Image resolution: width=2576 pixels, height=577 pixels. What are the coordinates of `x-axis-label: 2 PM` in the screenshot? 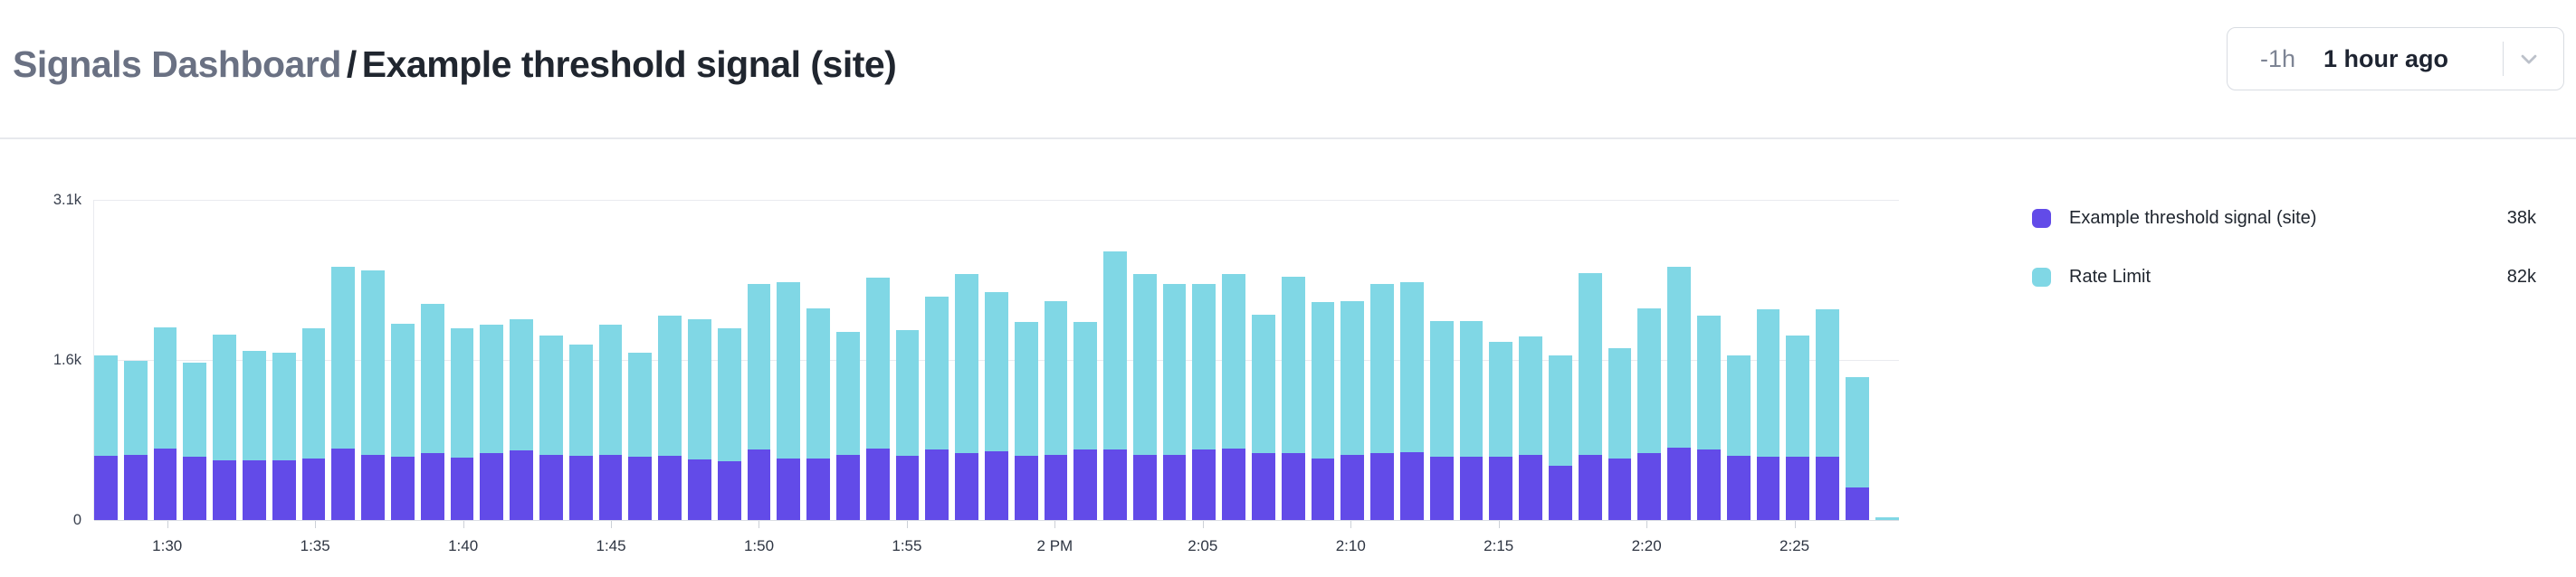 It's located at (1055, 545).